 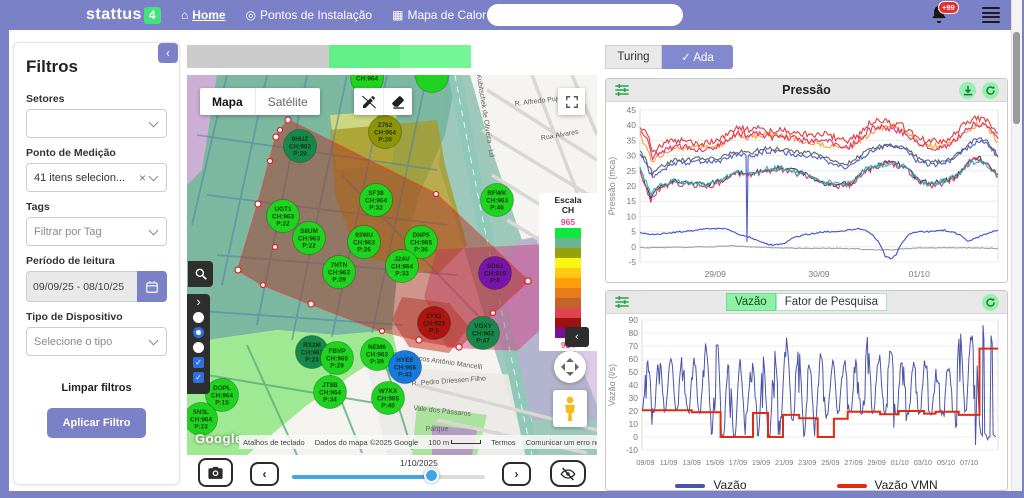 What do you see at coordinates (716, 274) in the screenshot?
I see `svg-text: 29/09` at bounding box center [716, 274].